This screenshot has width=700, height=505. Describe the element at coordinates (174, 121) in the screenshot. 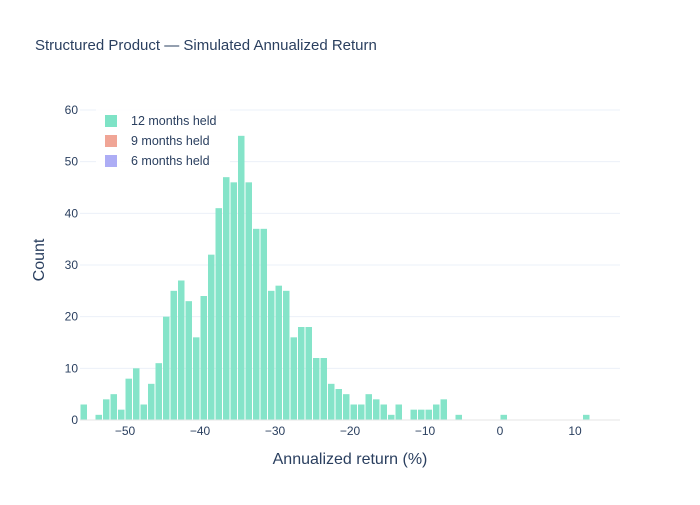

I see `legend-label: 12 months held` at that location.